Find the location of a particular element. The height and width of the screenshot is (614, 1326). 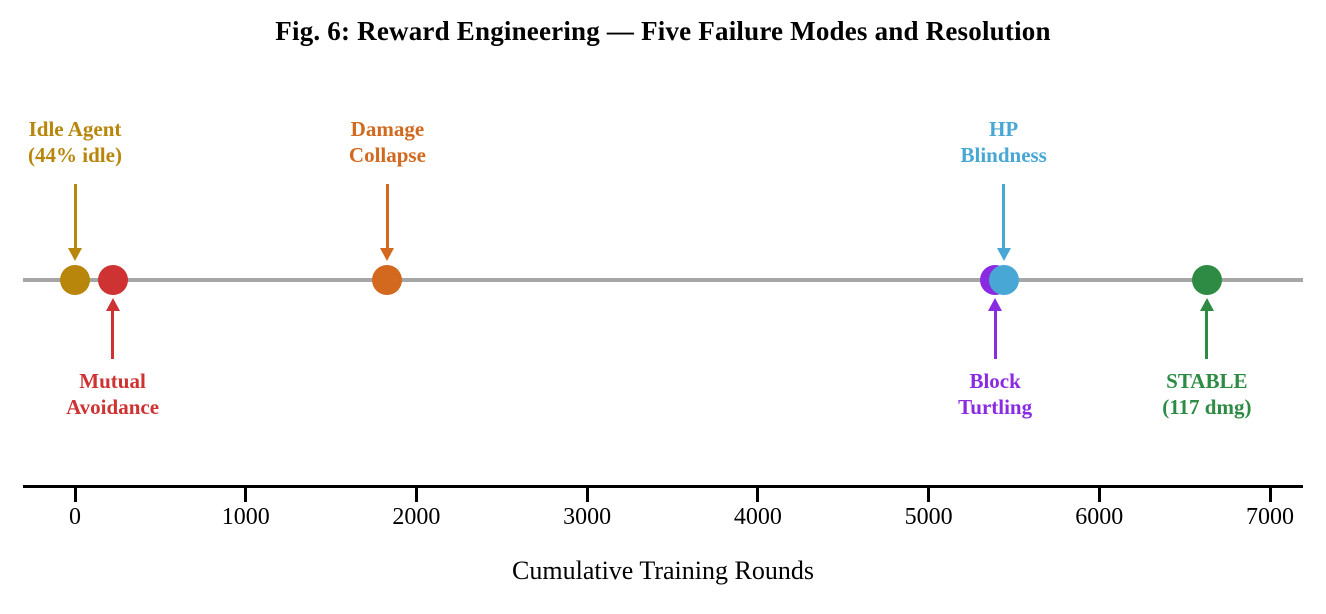

x-tick-label: 1000 is located at coordinates (245, 517).